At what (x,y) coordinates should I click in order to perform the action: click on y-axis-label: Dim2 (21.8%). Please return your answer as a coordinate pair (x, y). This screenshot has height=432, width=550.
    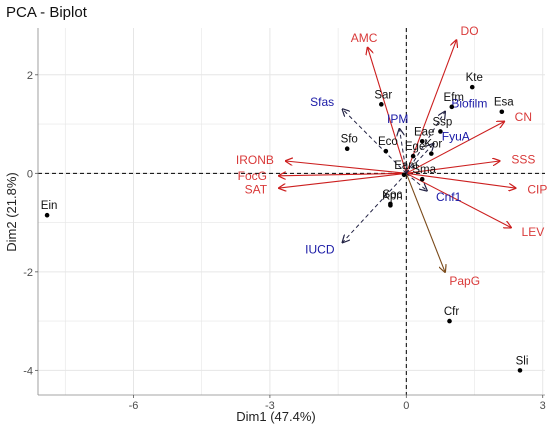
    Looking at the image, I should click on (11, 211).